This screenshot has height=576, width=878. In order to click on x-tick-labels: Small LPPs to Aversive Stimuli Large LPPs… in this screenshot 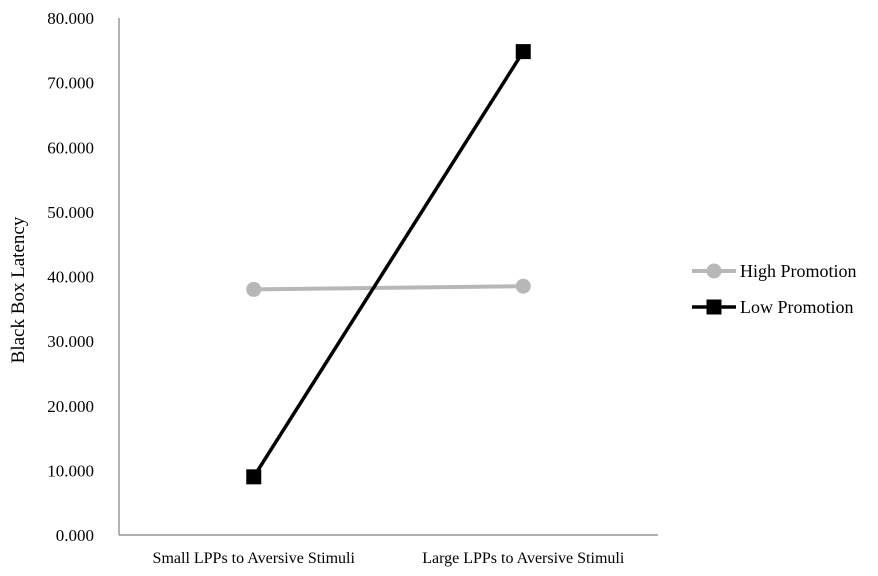, I will do `click(389, 558)`.